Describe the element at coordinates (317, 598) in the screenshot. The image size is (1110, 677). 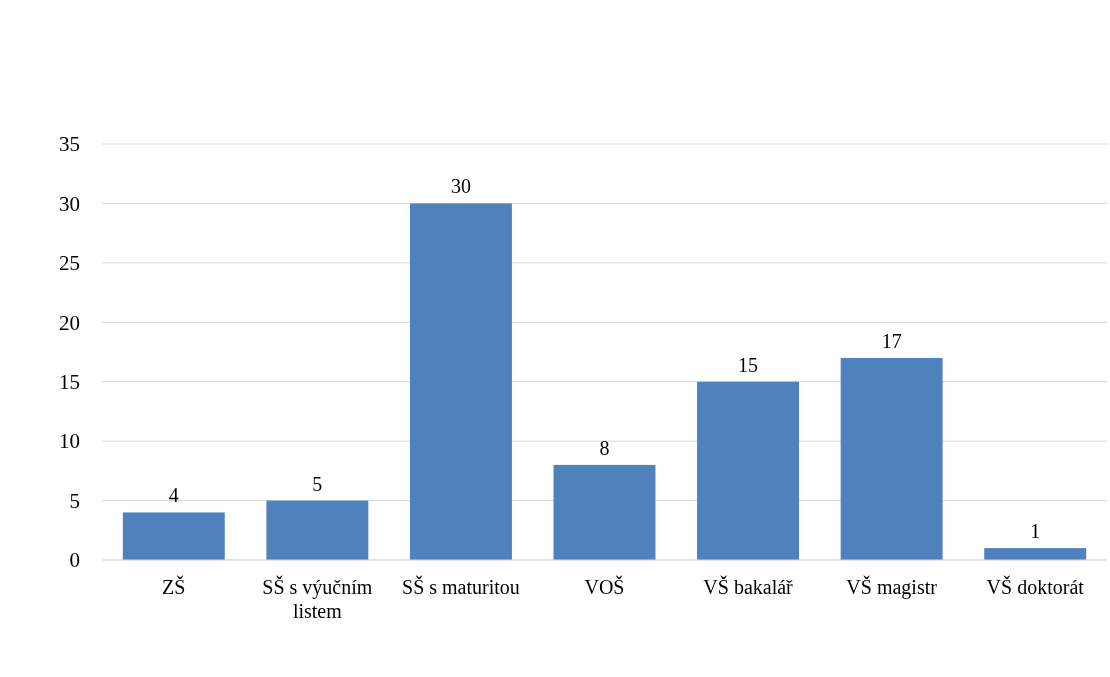
I see `x-tick-label: SŠ s výučním listem` at that location.